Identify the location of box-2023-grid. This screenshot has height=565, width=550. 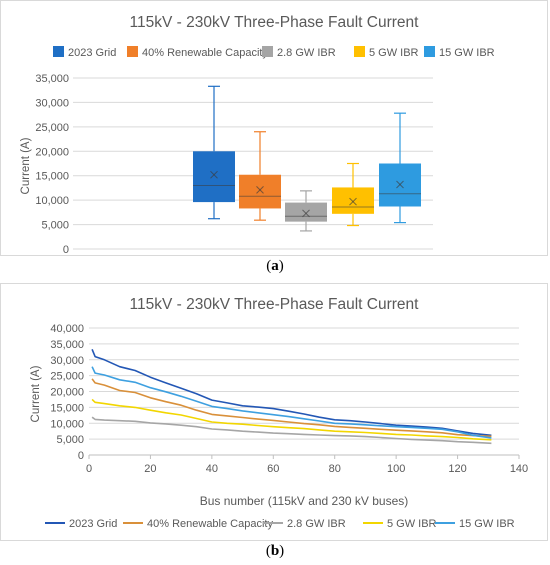
(214, 152).